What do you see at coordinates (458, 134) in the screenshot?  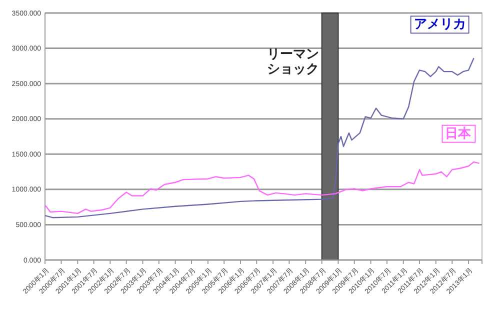 I see `series-label: 日本` at bounding box center [458, 134].